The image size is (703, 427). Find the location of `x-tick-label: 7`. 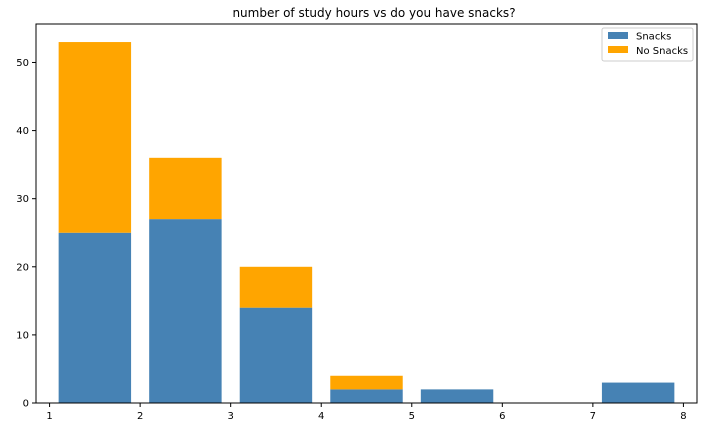

x-tick-label: 7 is located at coordinates (593, 416).